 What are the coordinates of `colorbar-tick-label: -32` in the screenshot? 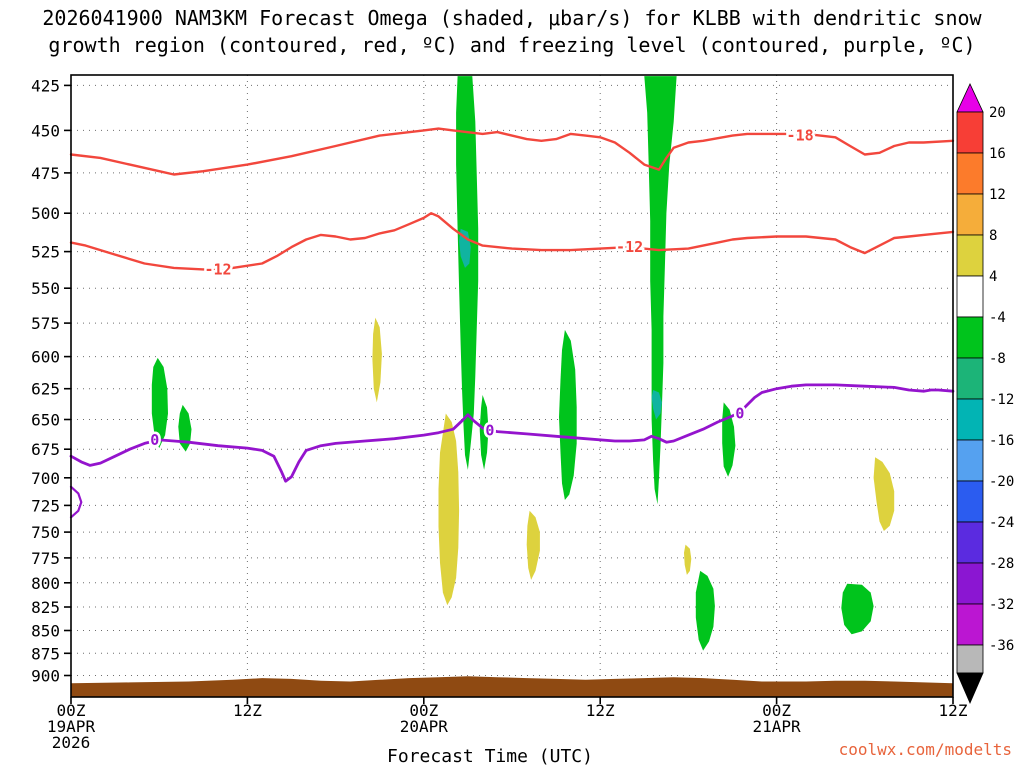 It's located at (1001, 605).